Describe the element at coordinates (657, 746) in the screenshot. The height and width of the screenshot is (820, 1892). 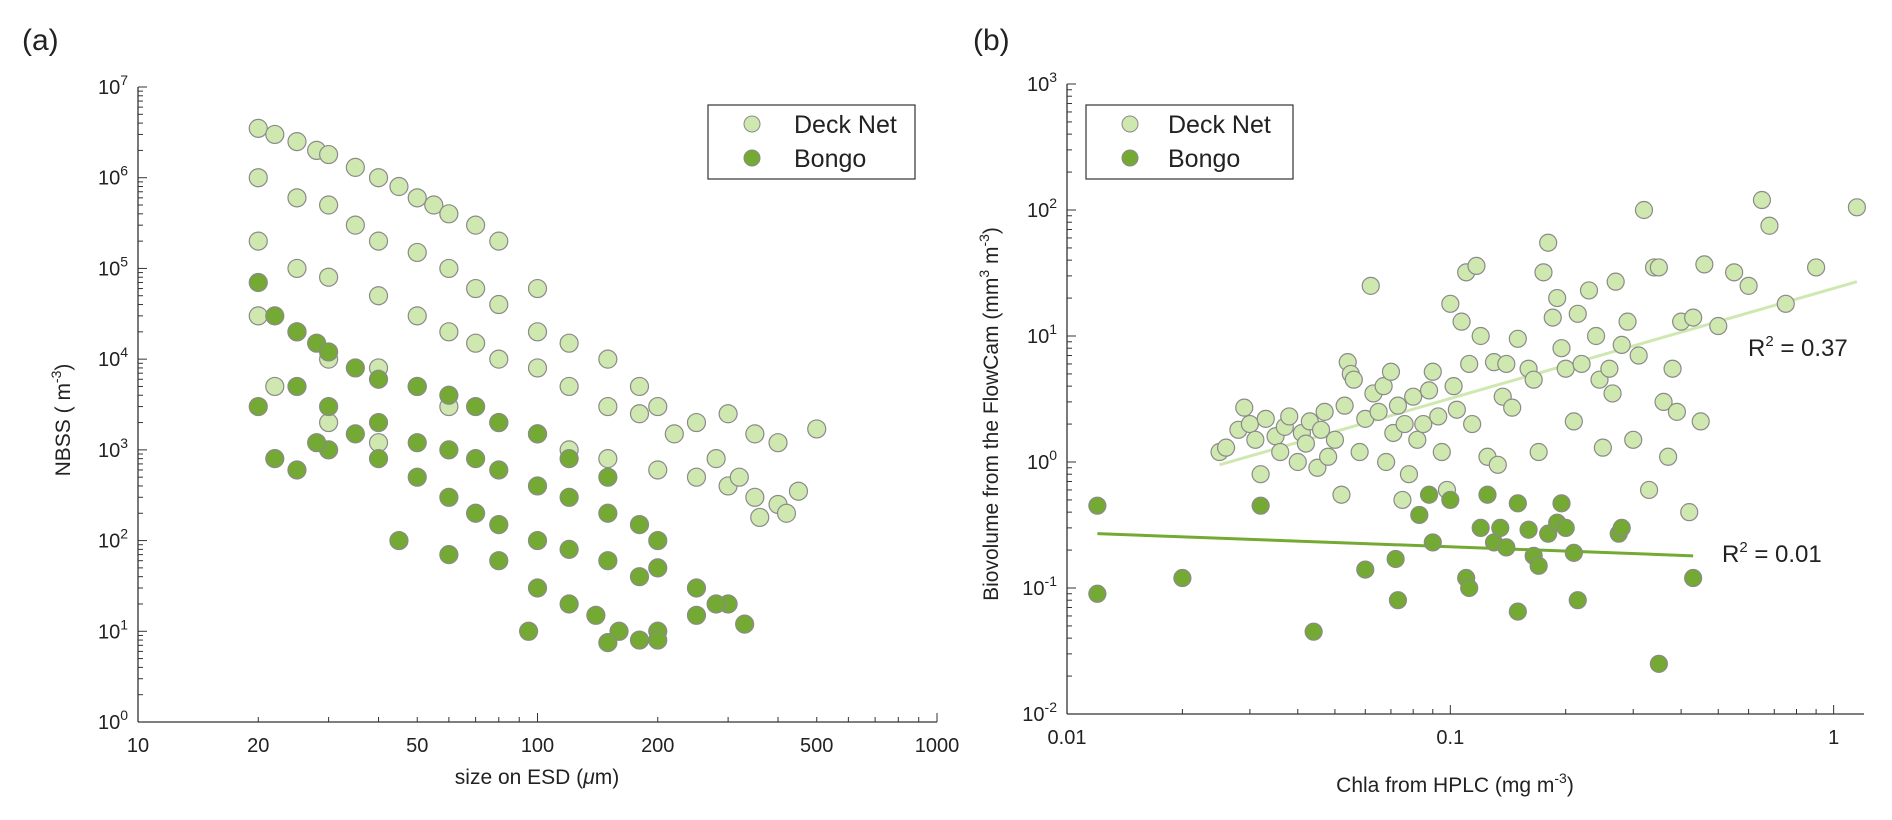
I see `x-tick-label: 200` at that location.